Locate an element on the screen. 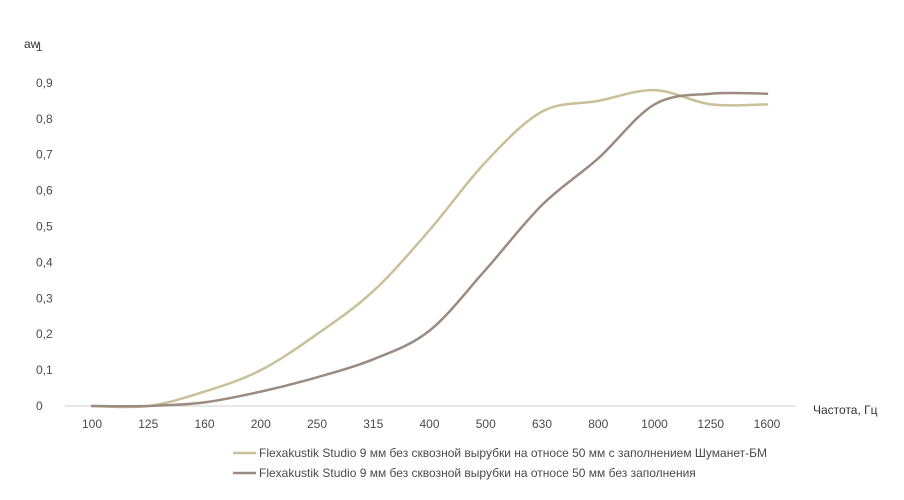 Image resolution: width=904 pixels, height=500 pixels. x-tick-label: 500 is located at coordinates (486, 424).